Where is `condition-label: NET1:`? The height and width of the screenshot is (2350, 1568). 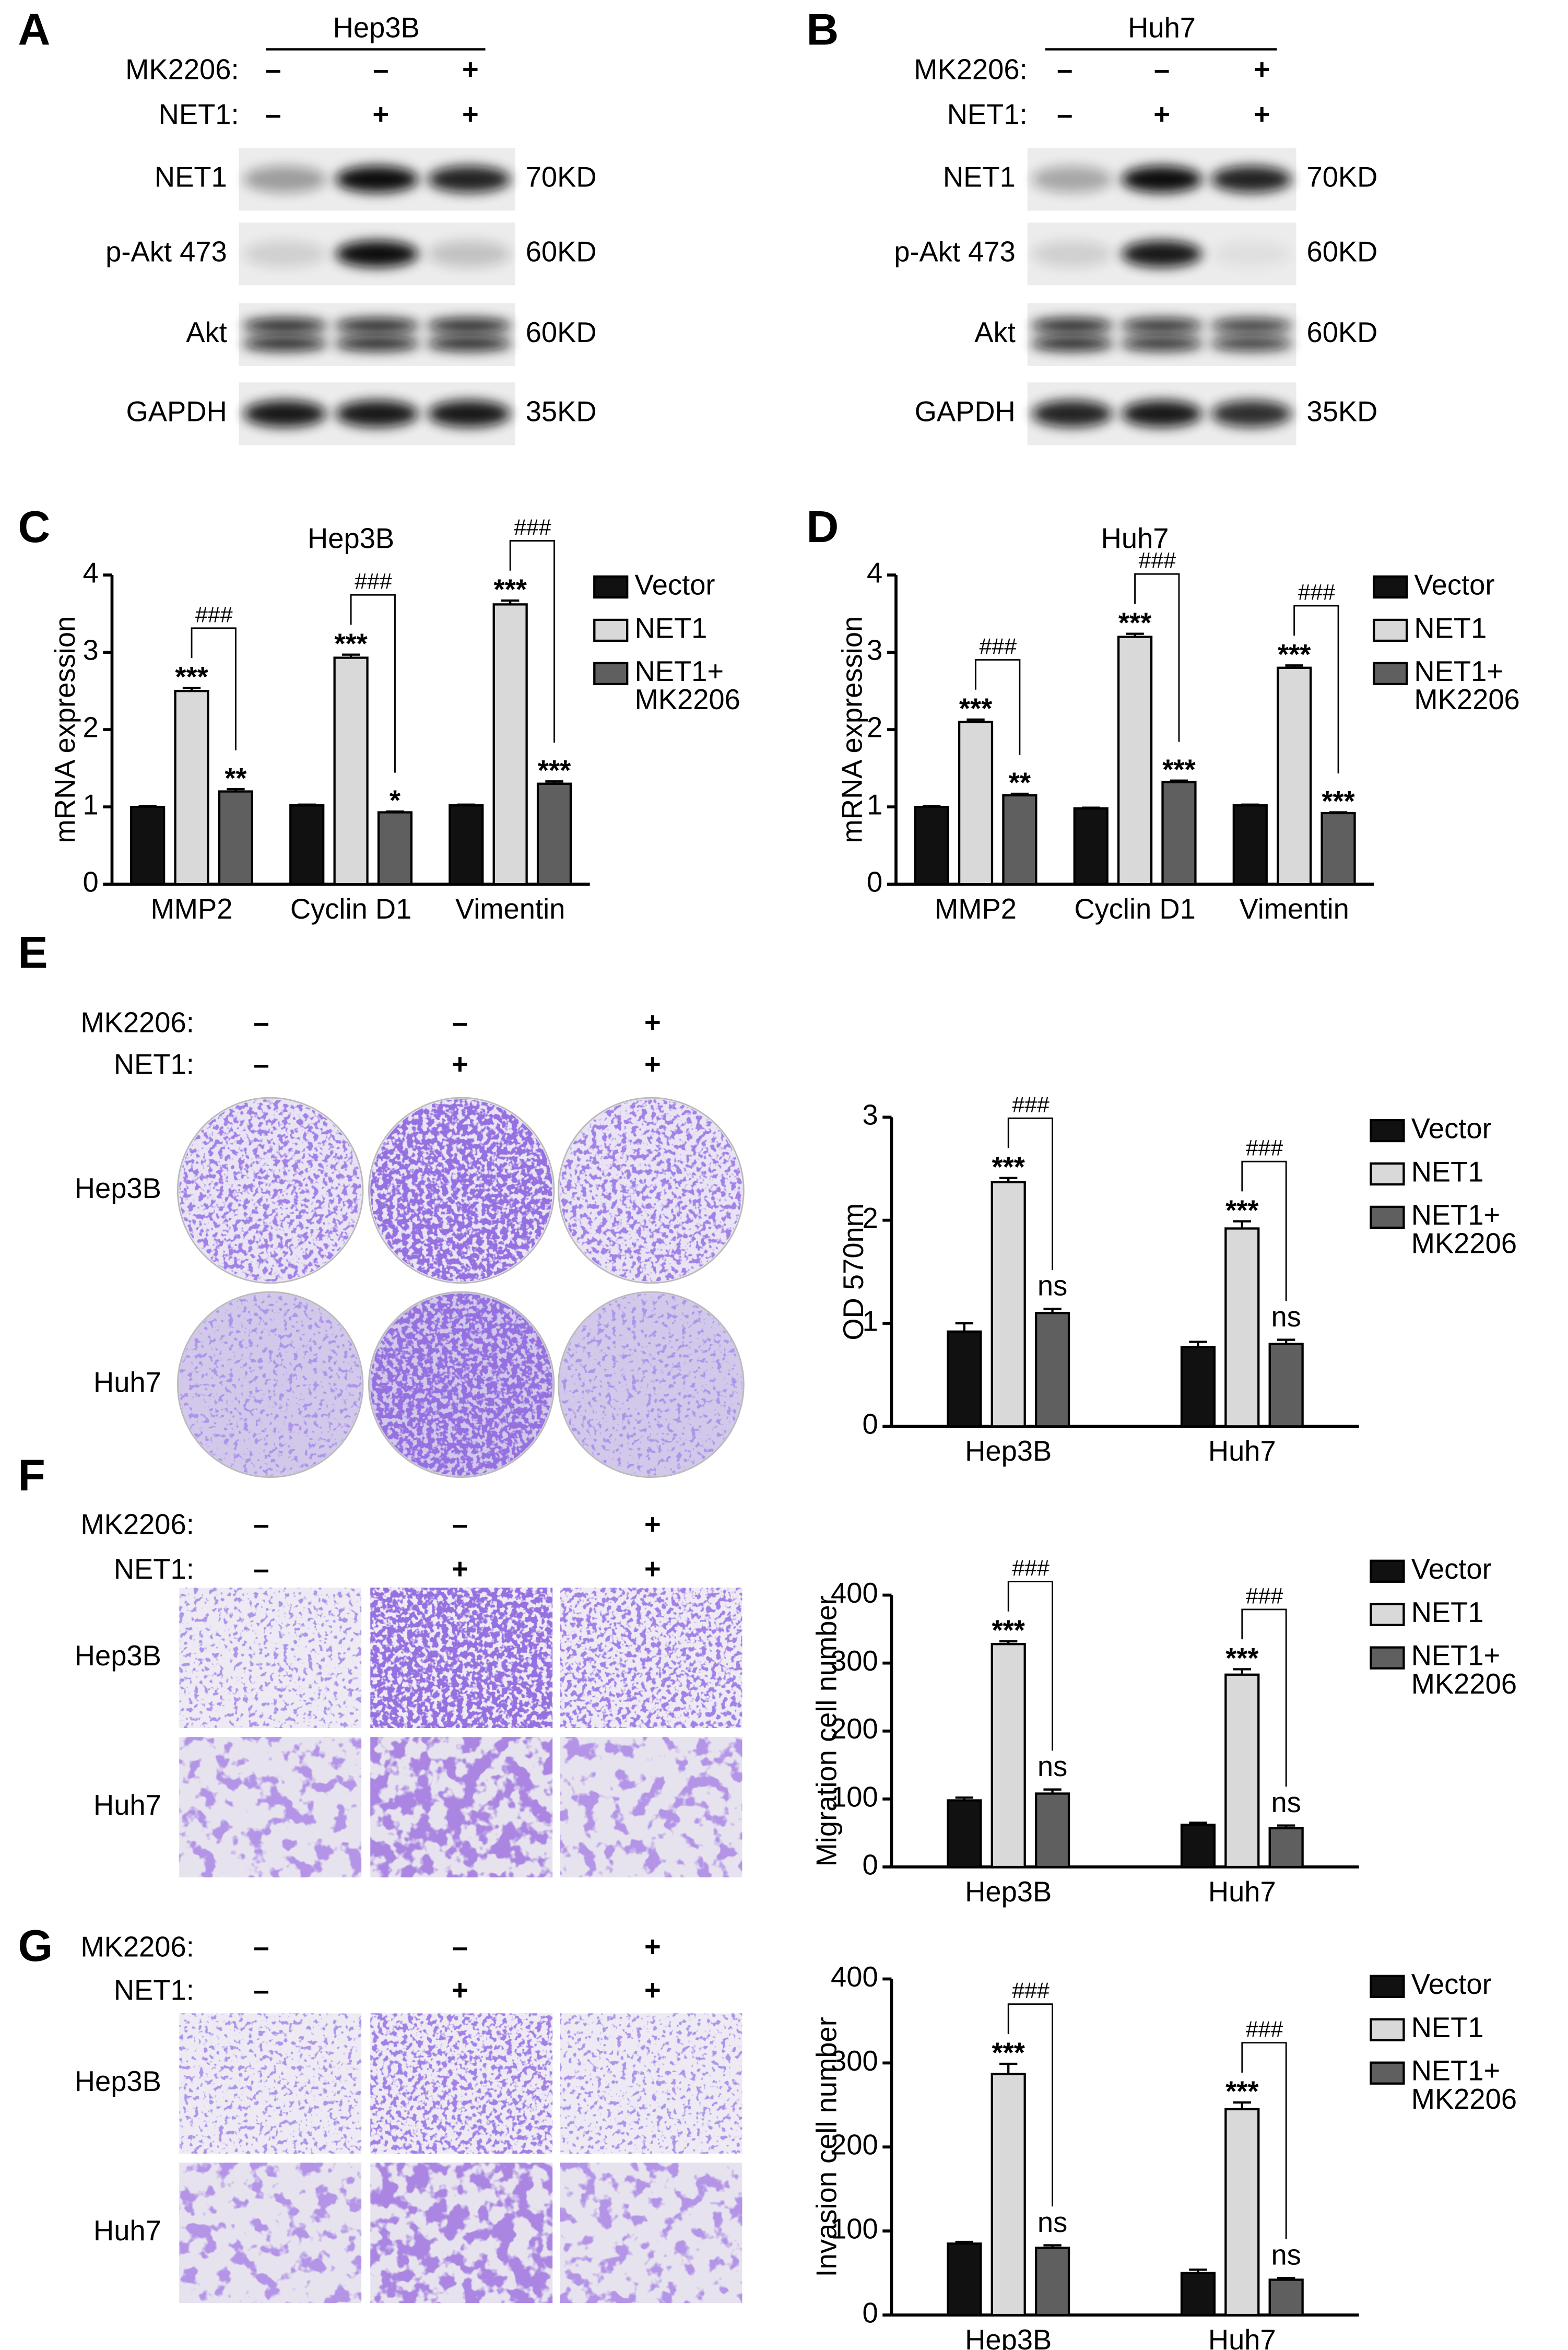 condition-label: NET1: is located at coordinates (154, 1064).